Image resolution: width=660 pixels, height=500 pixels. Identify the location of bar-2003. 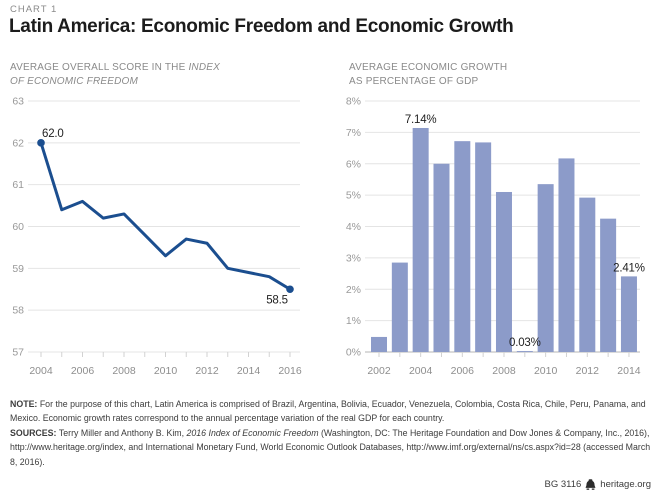
(399, 307).